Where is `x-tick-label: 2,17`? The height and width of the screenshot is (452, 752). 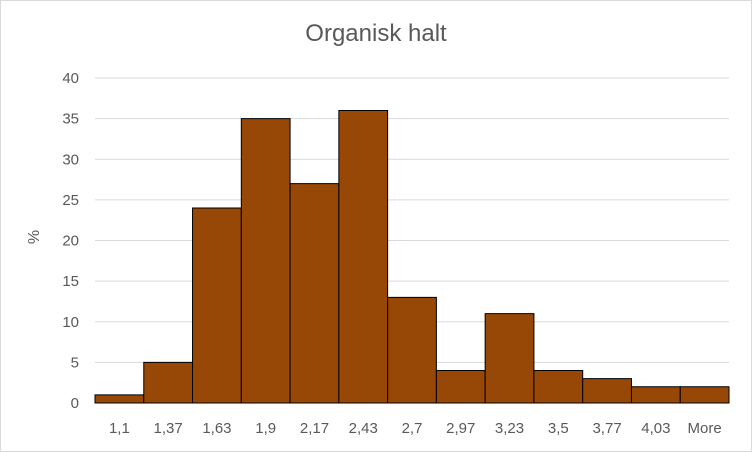 x-tick-label: 2,17 is located at coordinates (314, 428).